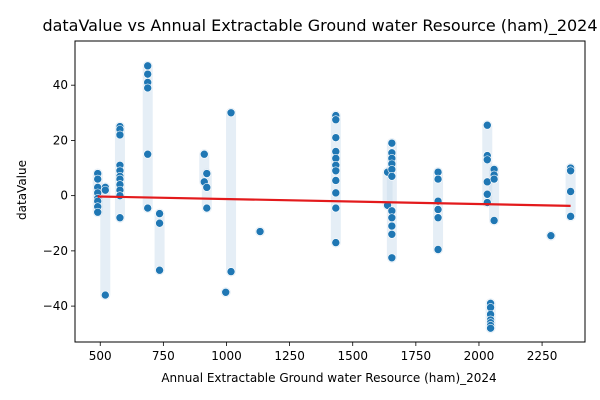 The height and width of the screenshot is (400, 600). Describe the element at coordinates (59, 195) in the screenshot. I see `y-axis-ticks: −40 −20 0 20 40` at that location.